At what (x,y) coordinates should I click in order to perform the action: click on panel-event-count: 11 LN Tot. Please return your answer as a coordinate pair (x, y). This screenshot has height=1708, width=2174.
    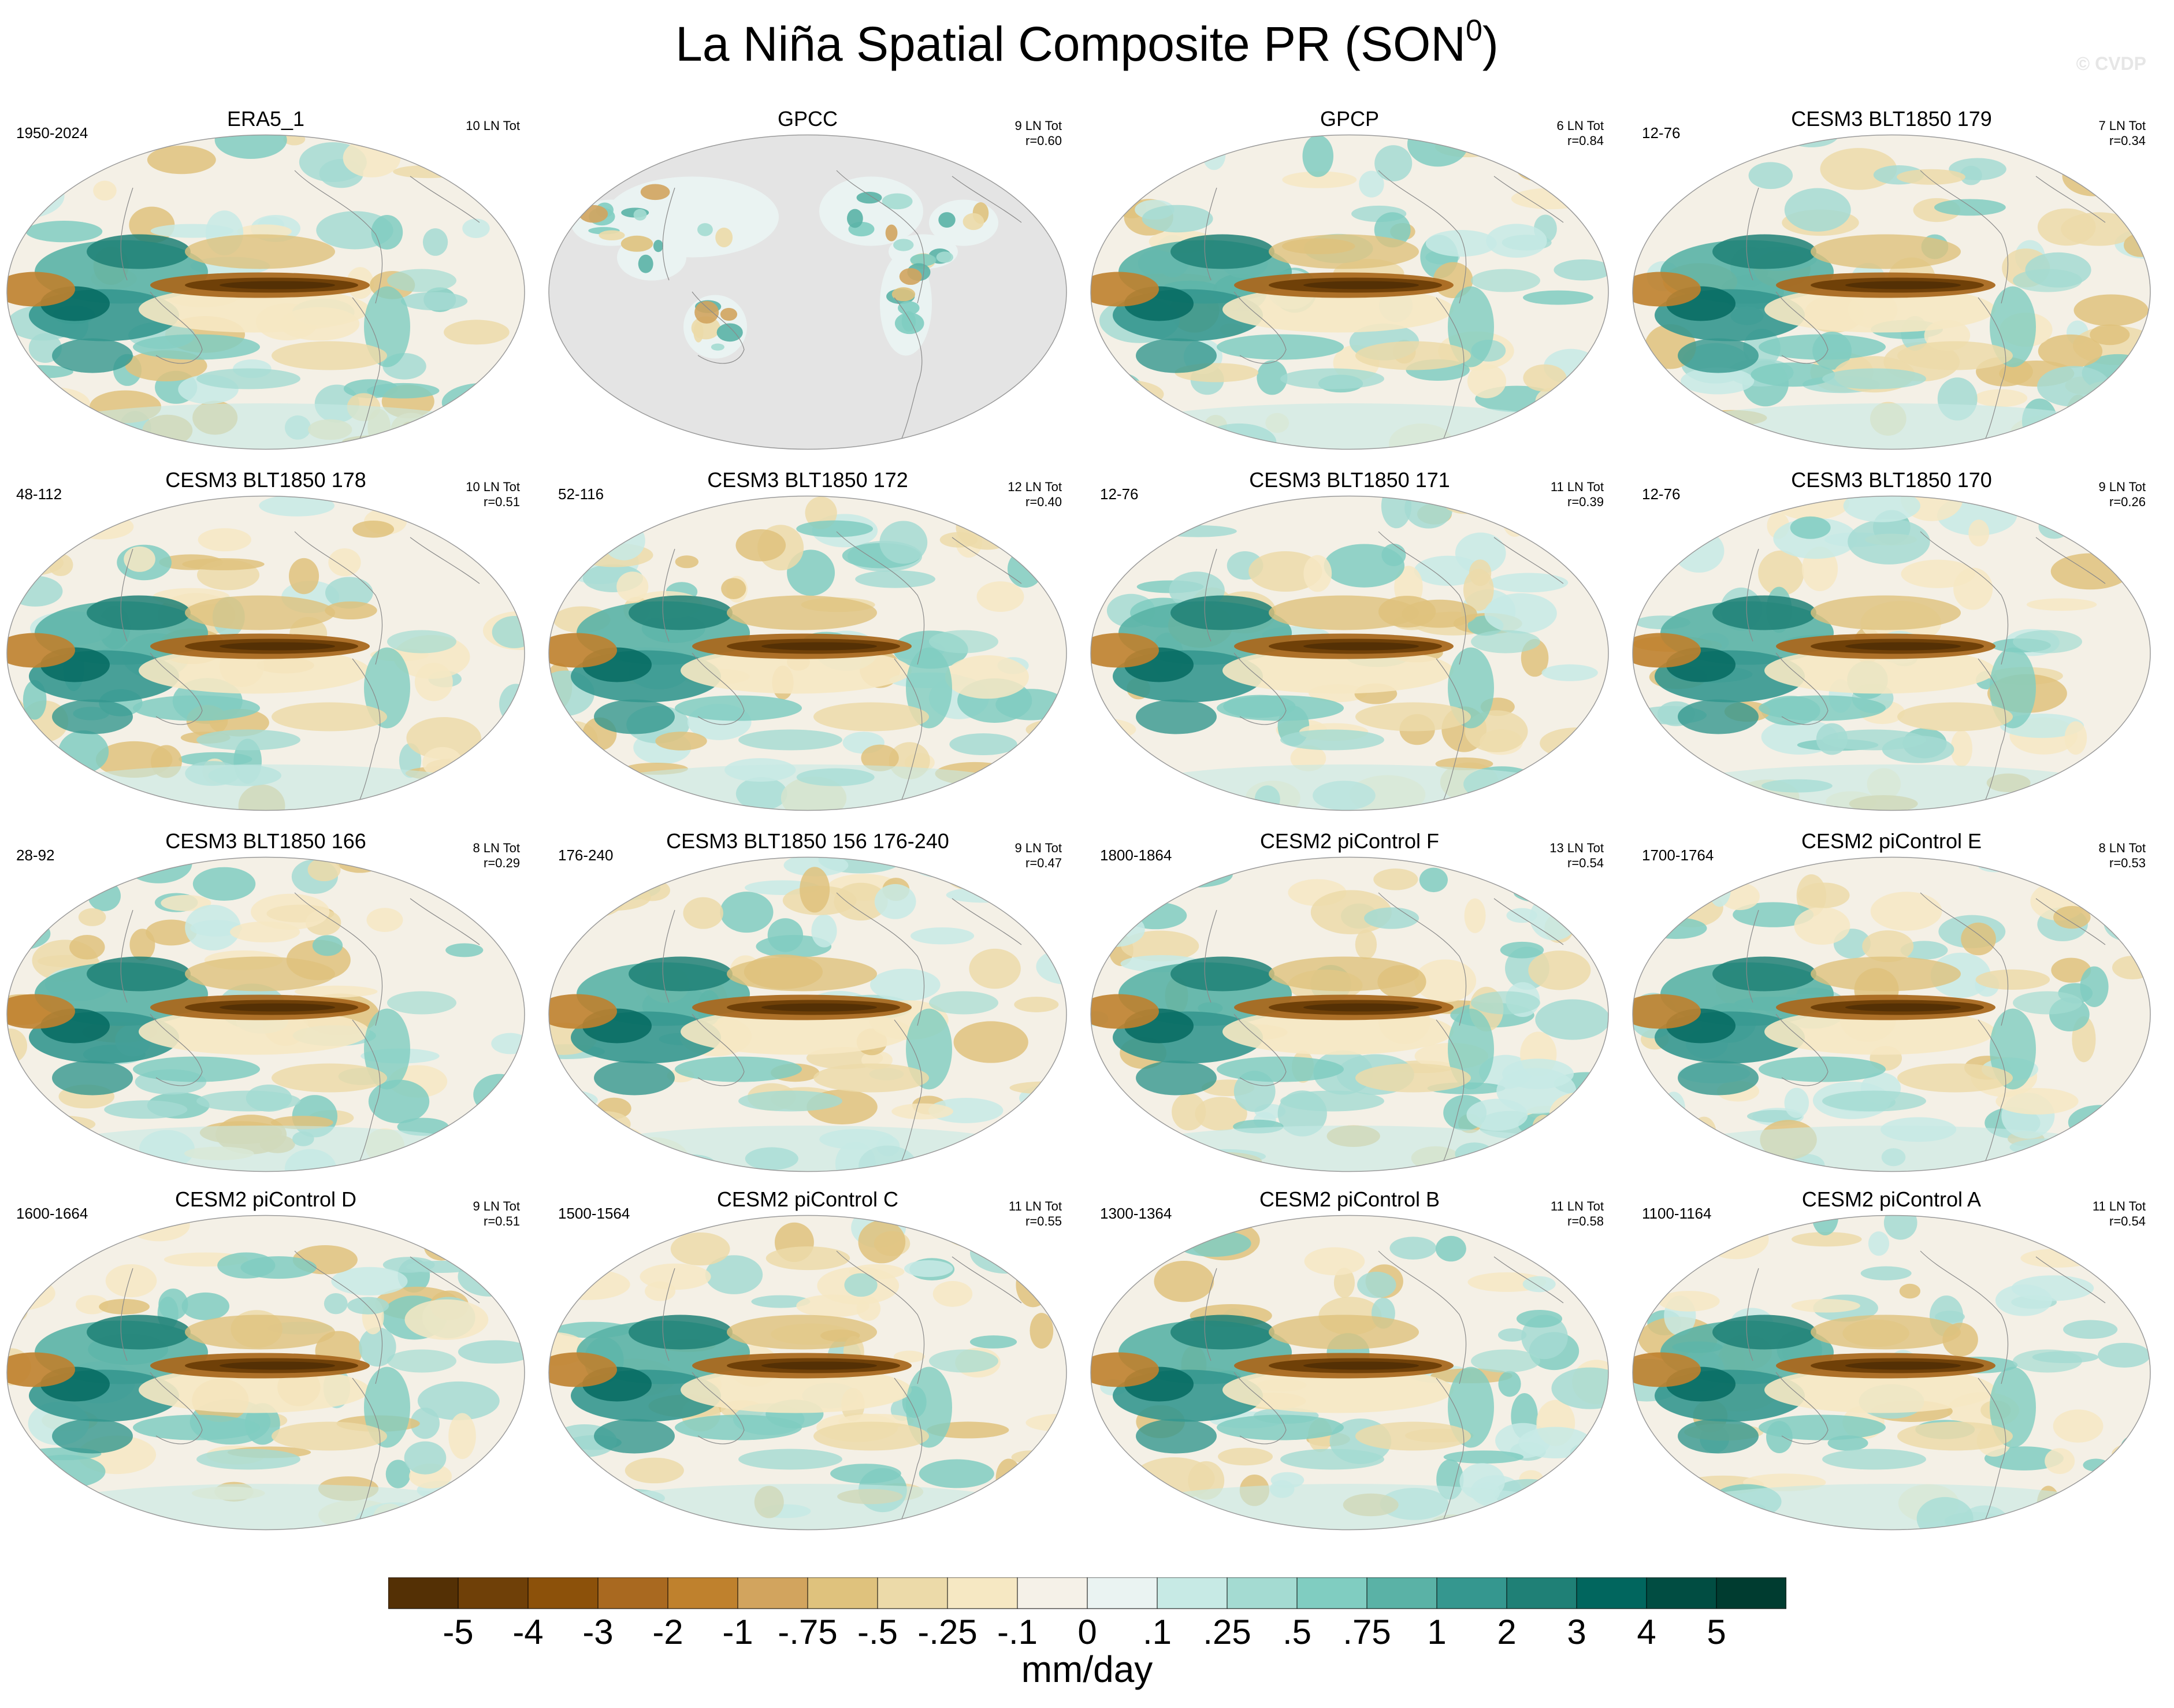
    Looking at the image, I should click on (1035, 1206).